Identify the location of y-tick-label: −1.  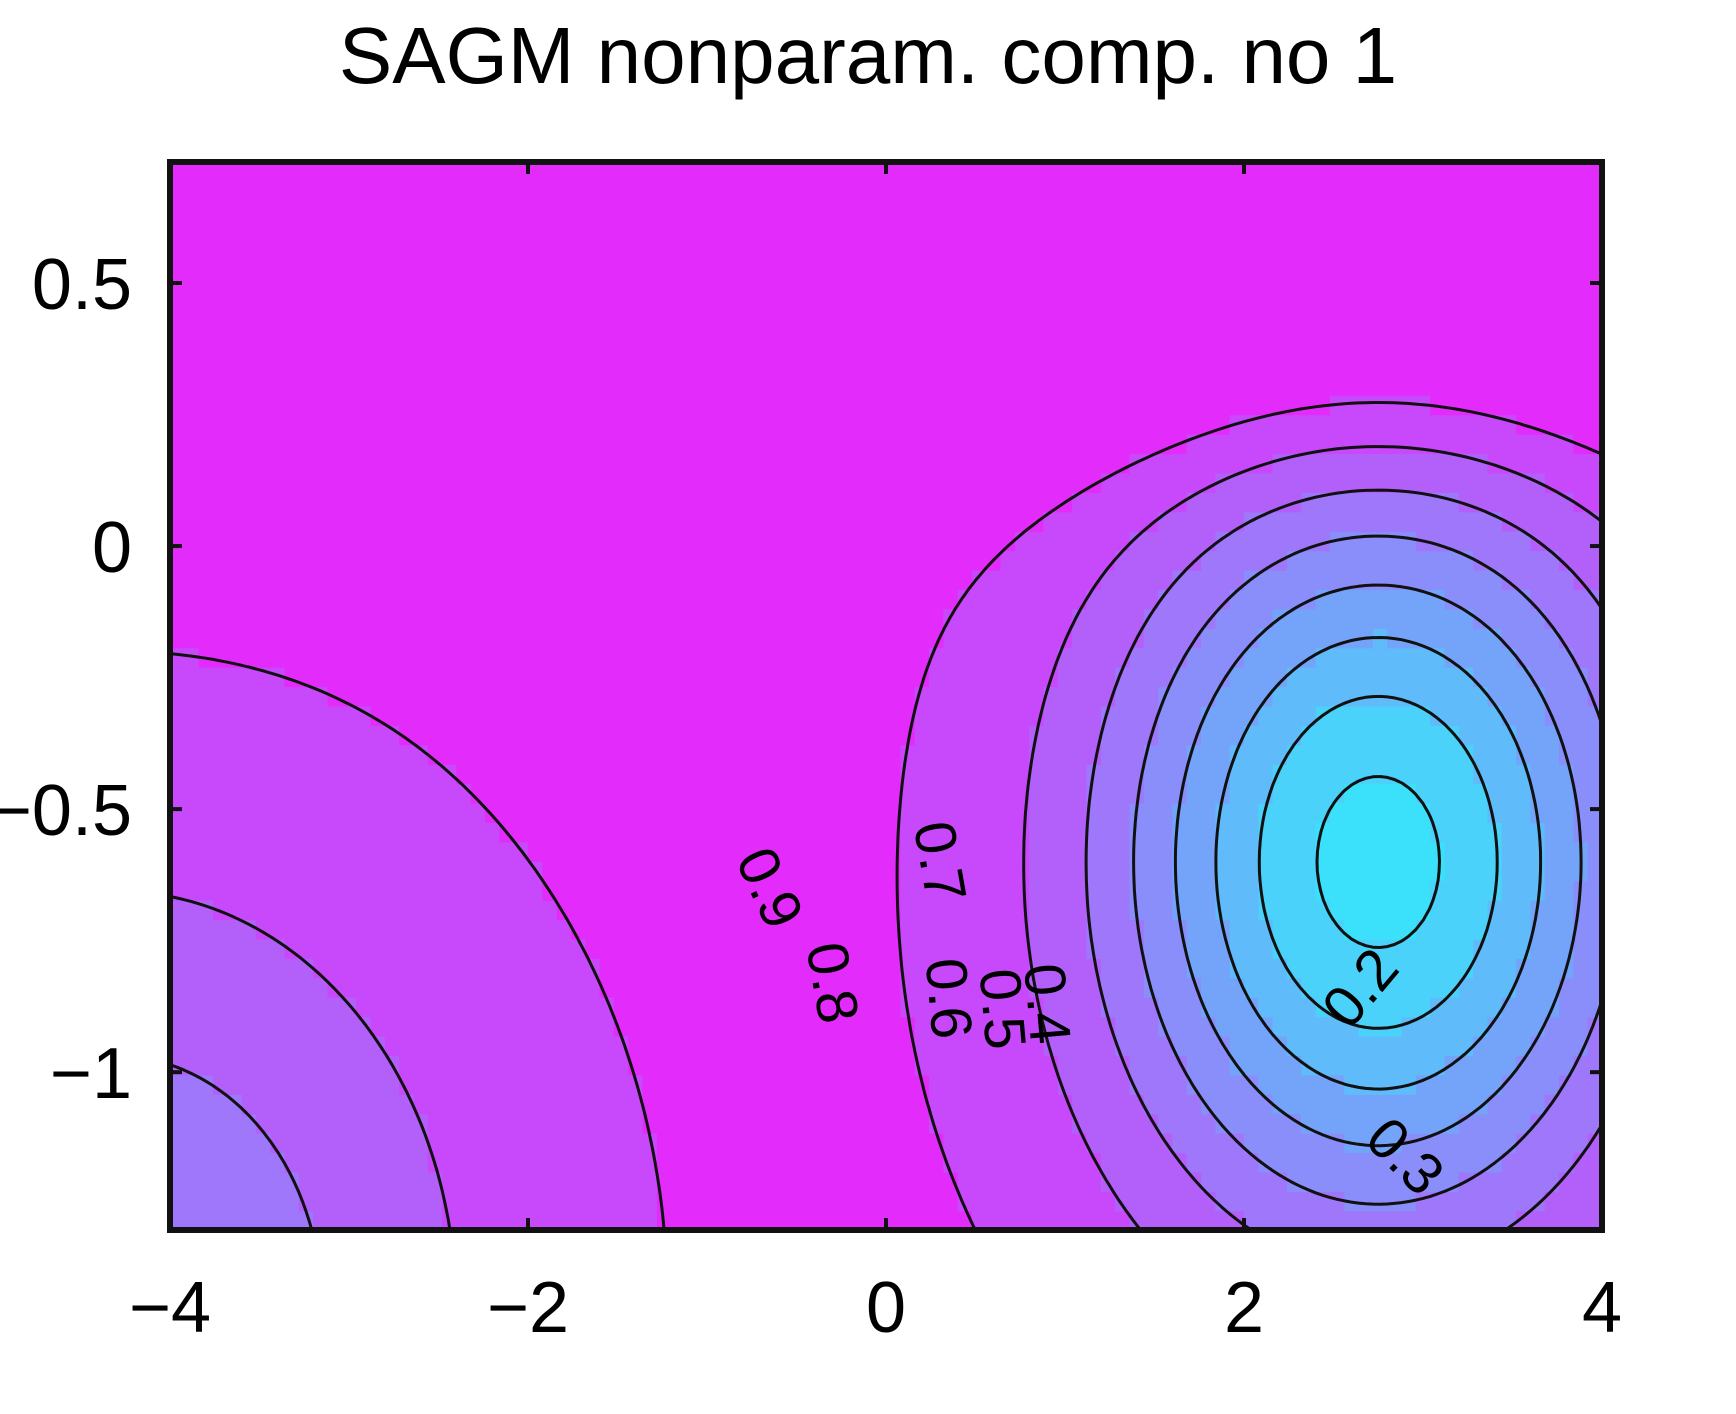
(91, 1074).